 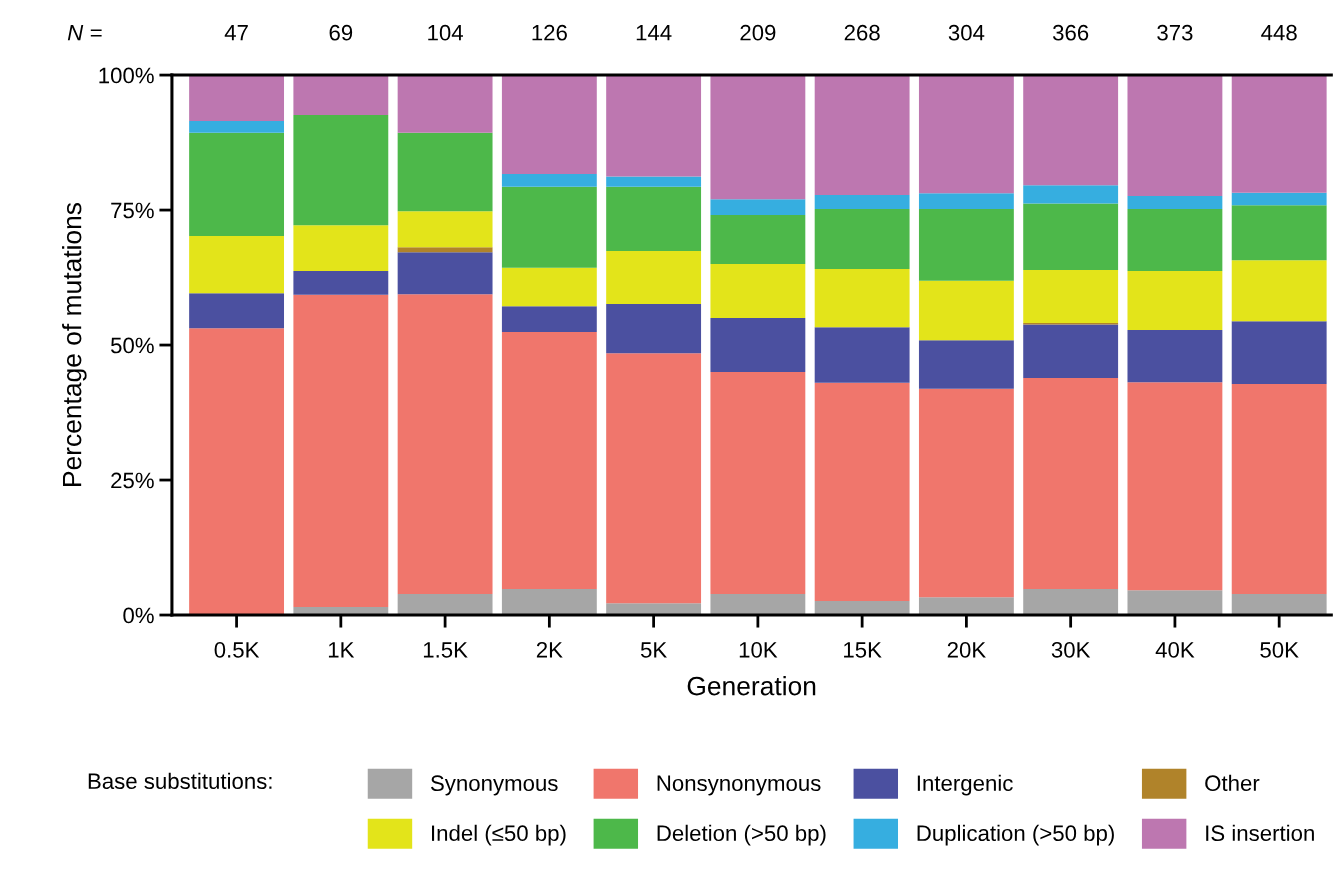 What do you see at coordinates (74, 344) in the screenshot?
I see `y-axis-title: Percentage of mutations` at bounding box center [74, 344].